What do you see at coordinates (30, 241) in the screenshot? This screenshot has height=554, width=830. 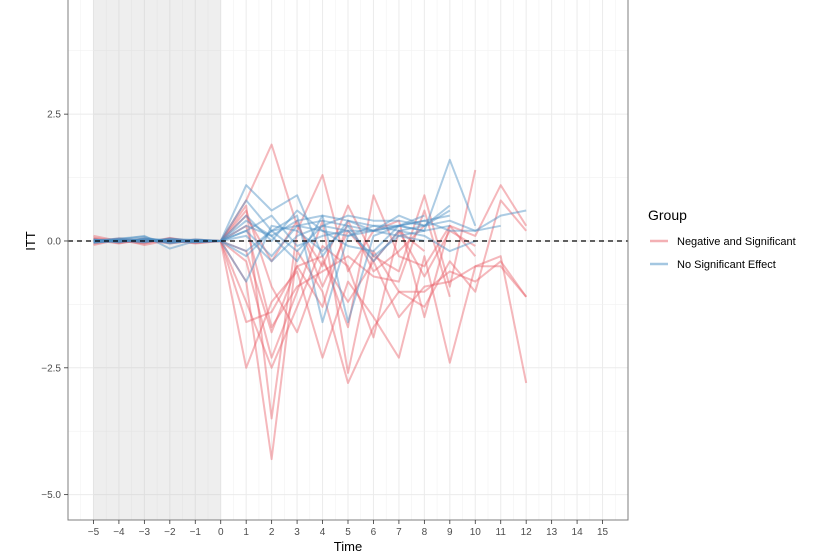 I see `y-axis-title: ITT` at bounding box center [30, 241].